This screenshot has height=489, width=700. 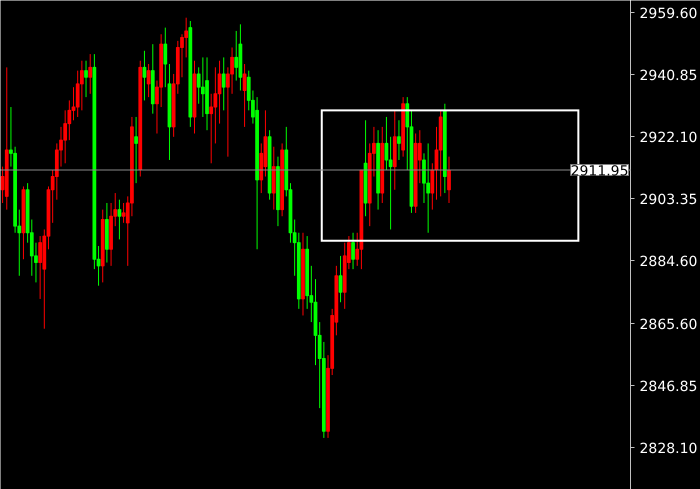 I want to click on y-tick-label: 2846.85, so click(x=669, y=386).